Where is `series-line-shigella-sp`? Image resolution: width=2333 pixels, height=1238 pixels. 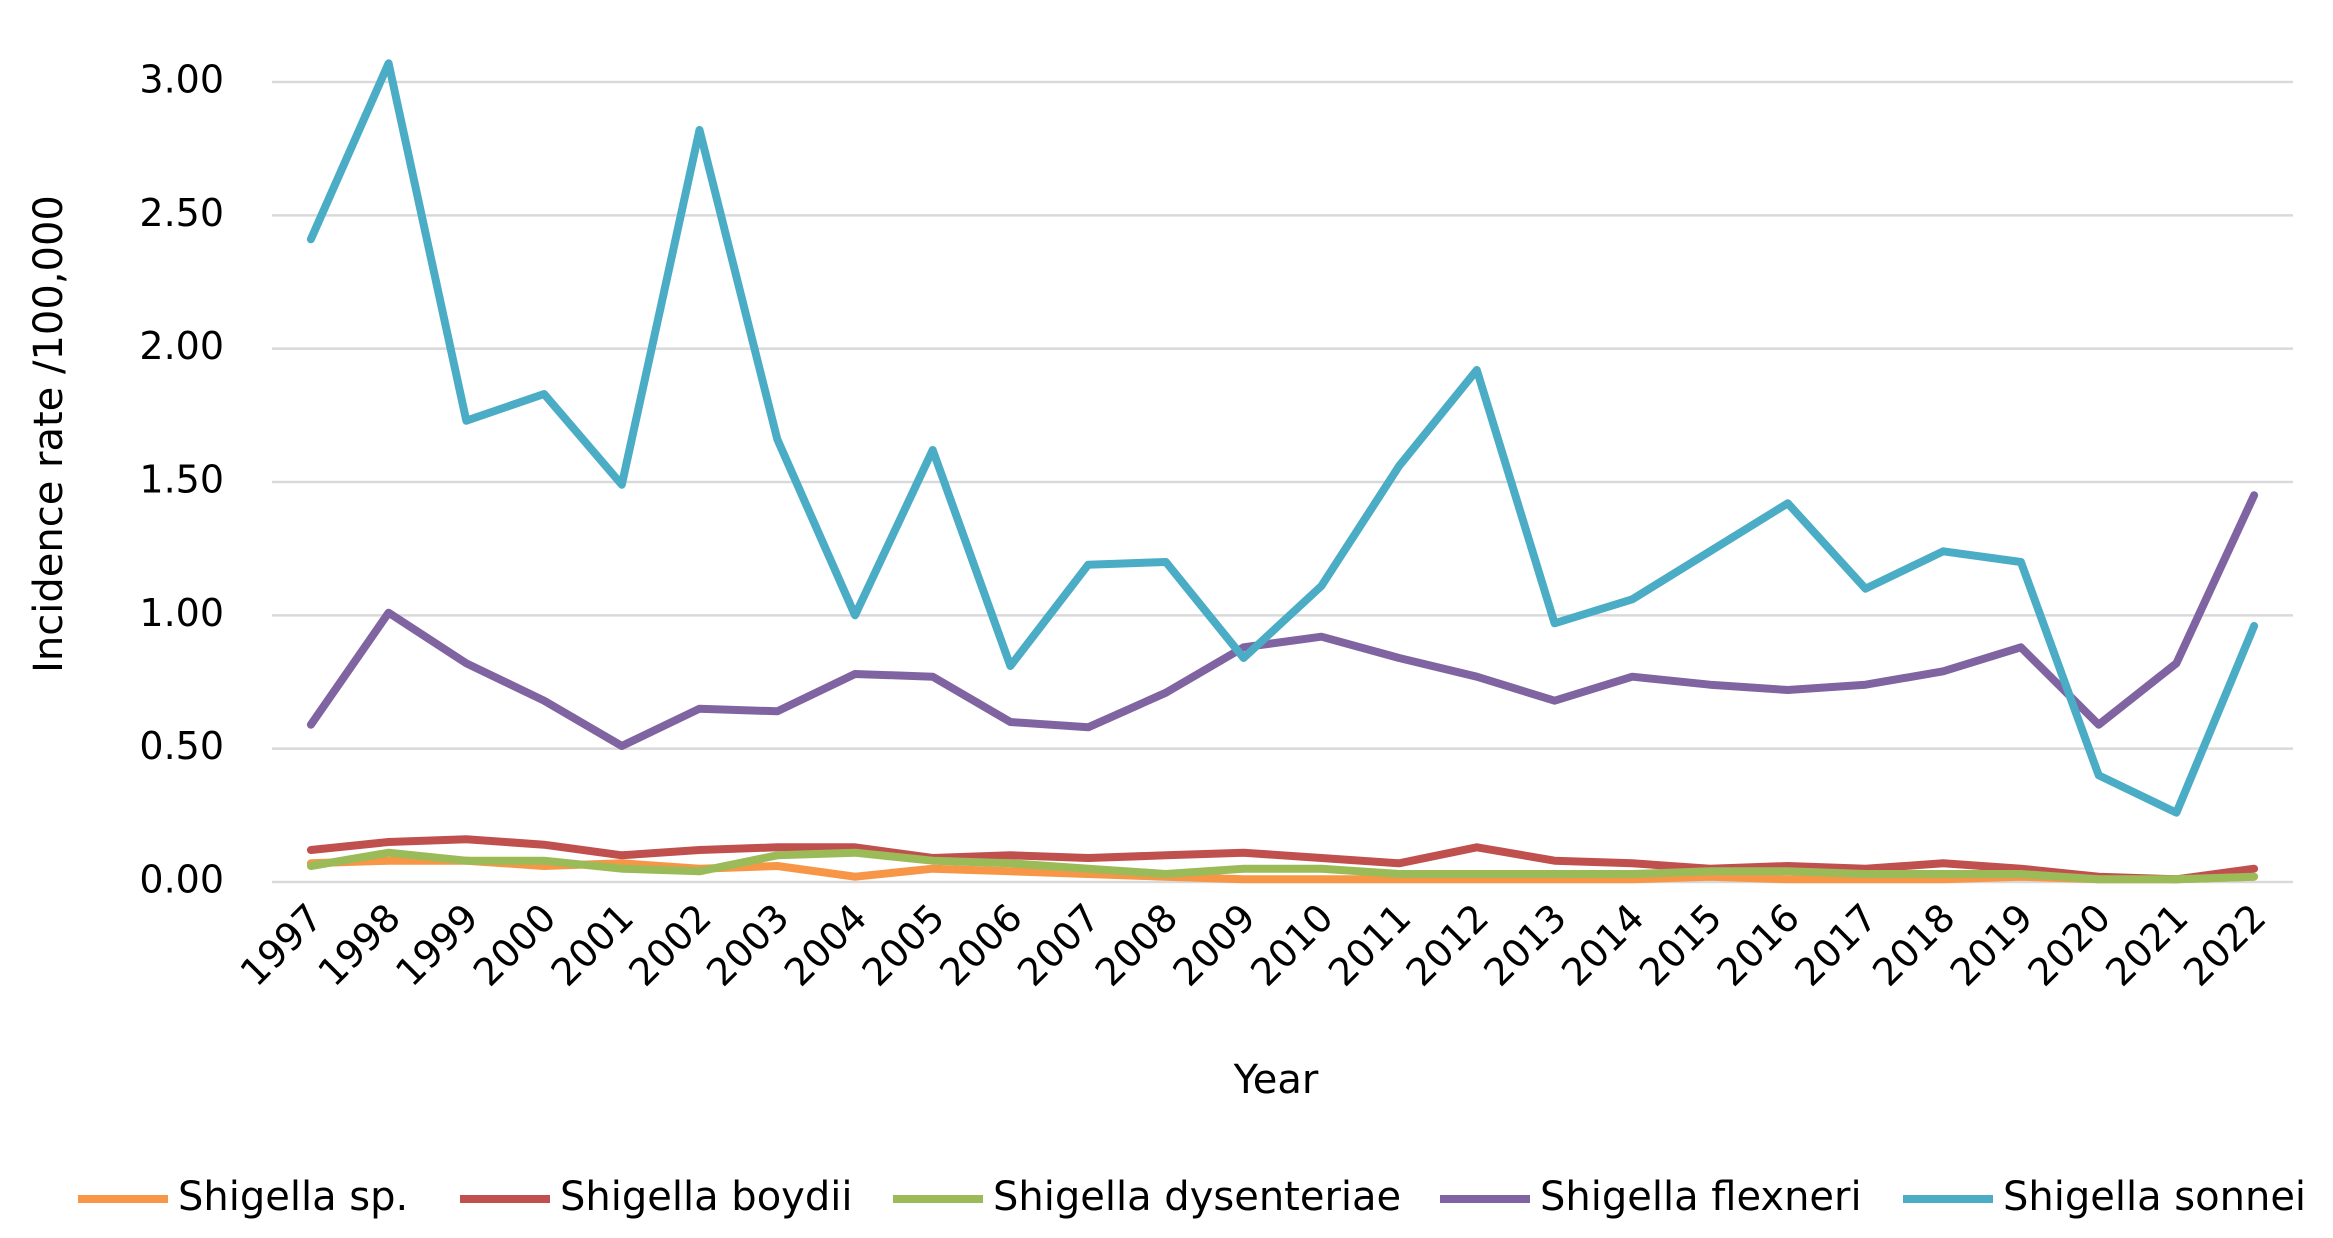
series-line-shigella-sp is located at coordinates (1282, 870).